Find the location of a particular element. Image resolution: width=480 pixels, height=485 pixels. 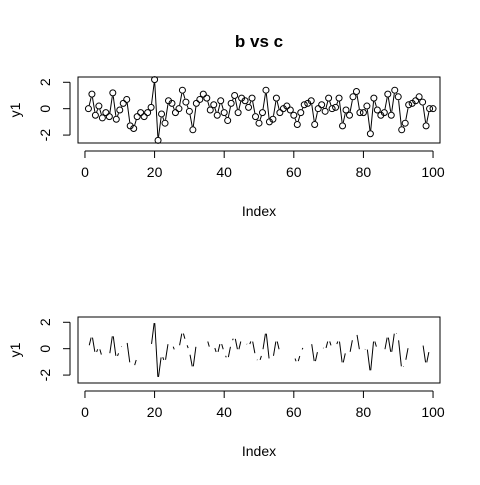

bottom-x-axis-title: Index is located at coordinates (259, 451).